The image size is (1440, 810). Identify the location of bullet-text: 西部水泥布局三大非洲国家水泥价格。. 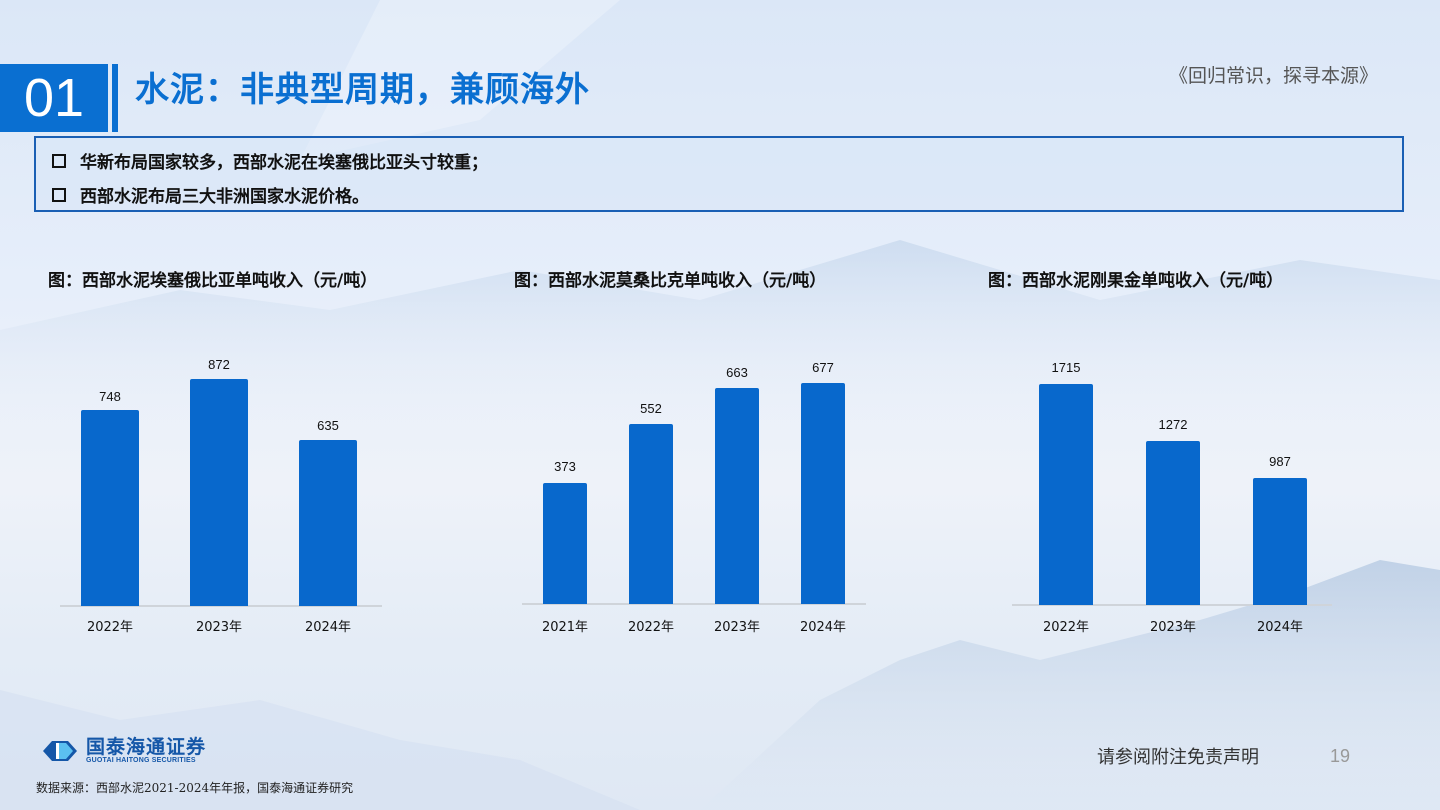
(224, 197).